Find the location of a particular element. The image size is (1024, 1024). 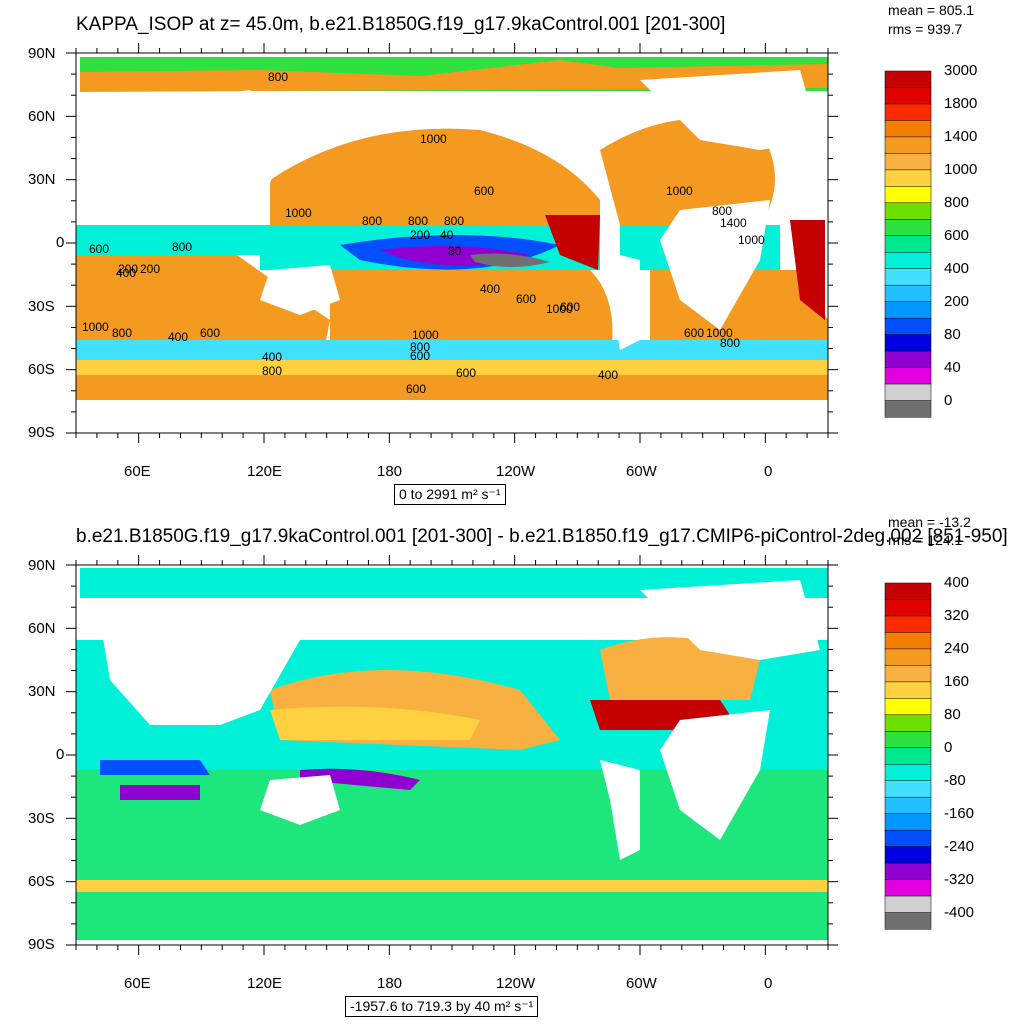

p1-colorbar-label: 200 is located at coordinates (957, 301).